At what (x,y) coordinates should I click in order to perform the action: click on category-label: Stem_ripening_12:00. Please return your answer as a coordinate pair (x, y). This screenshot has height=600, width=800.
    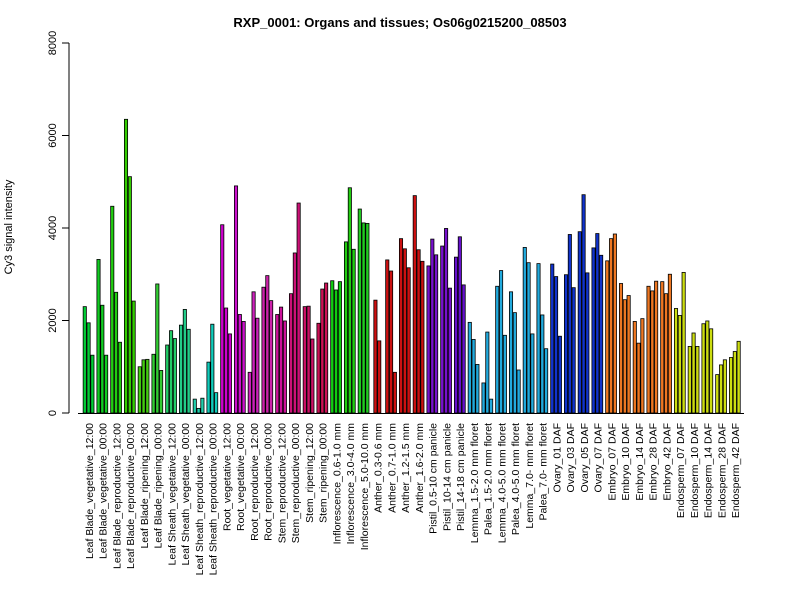
    Looking at the image, I should click on (310, 473).